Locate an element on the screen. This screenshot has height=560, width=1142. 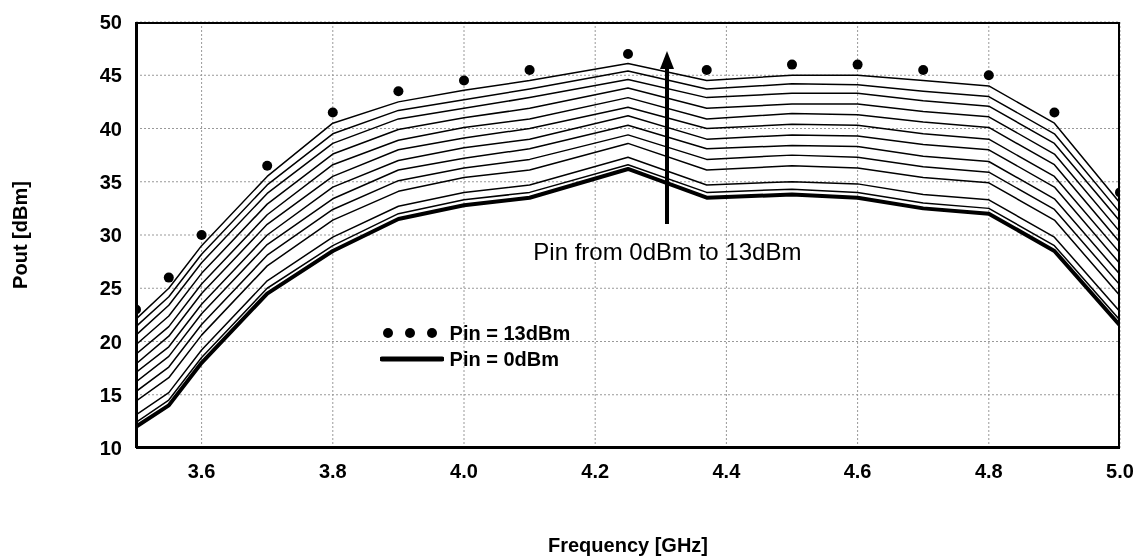
y-tick-label: 50 is located at coordinates (110, 22).